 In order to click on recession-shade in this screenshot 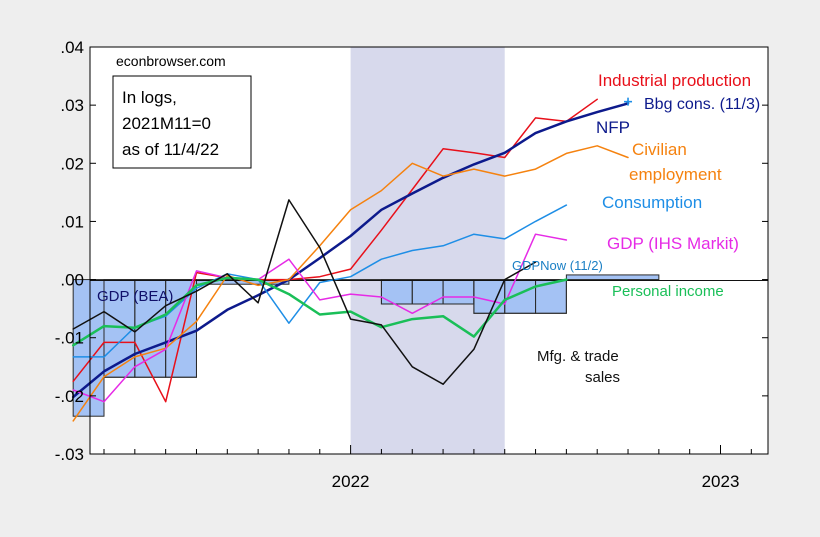, I will do `click(427, 250)`.